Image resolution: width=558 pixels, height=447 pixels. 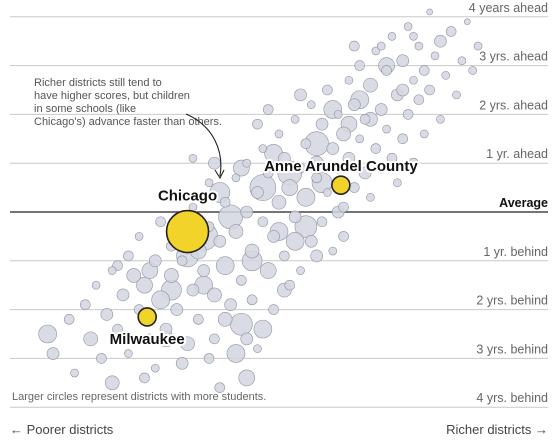 I want to click on highlight-label: Milwaukee, so click(x=147, y=339).